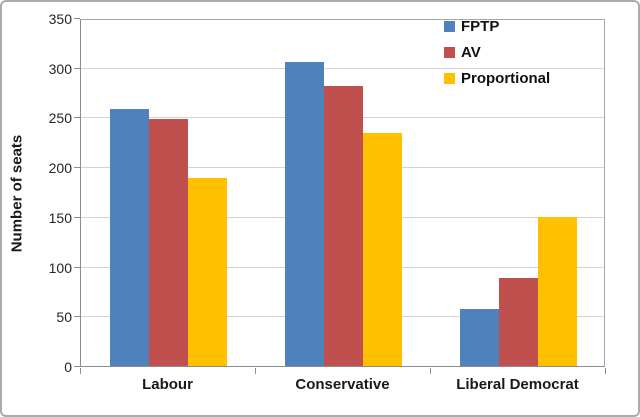 The height and width of the screenshot is (417, 640). What do you see at coordinates (382, 249) in the screenshot?
I see `bar-proportional-conservative` at bounding box center [382, 249].